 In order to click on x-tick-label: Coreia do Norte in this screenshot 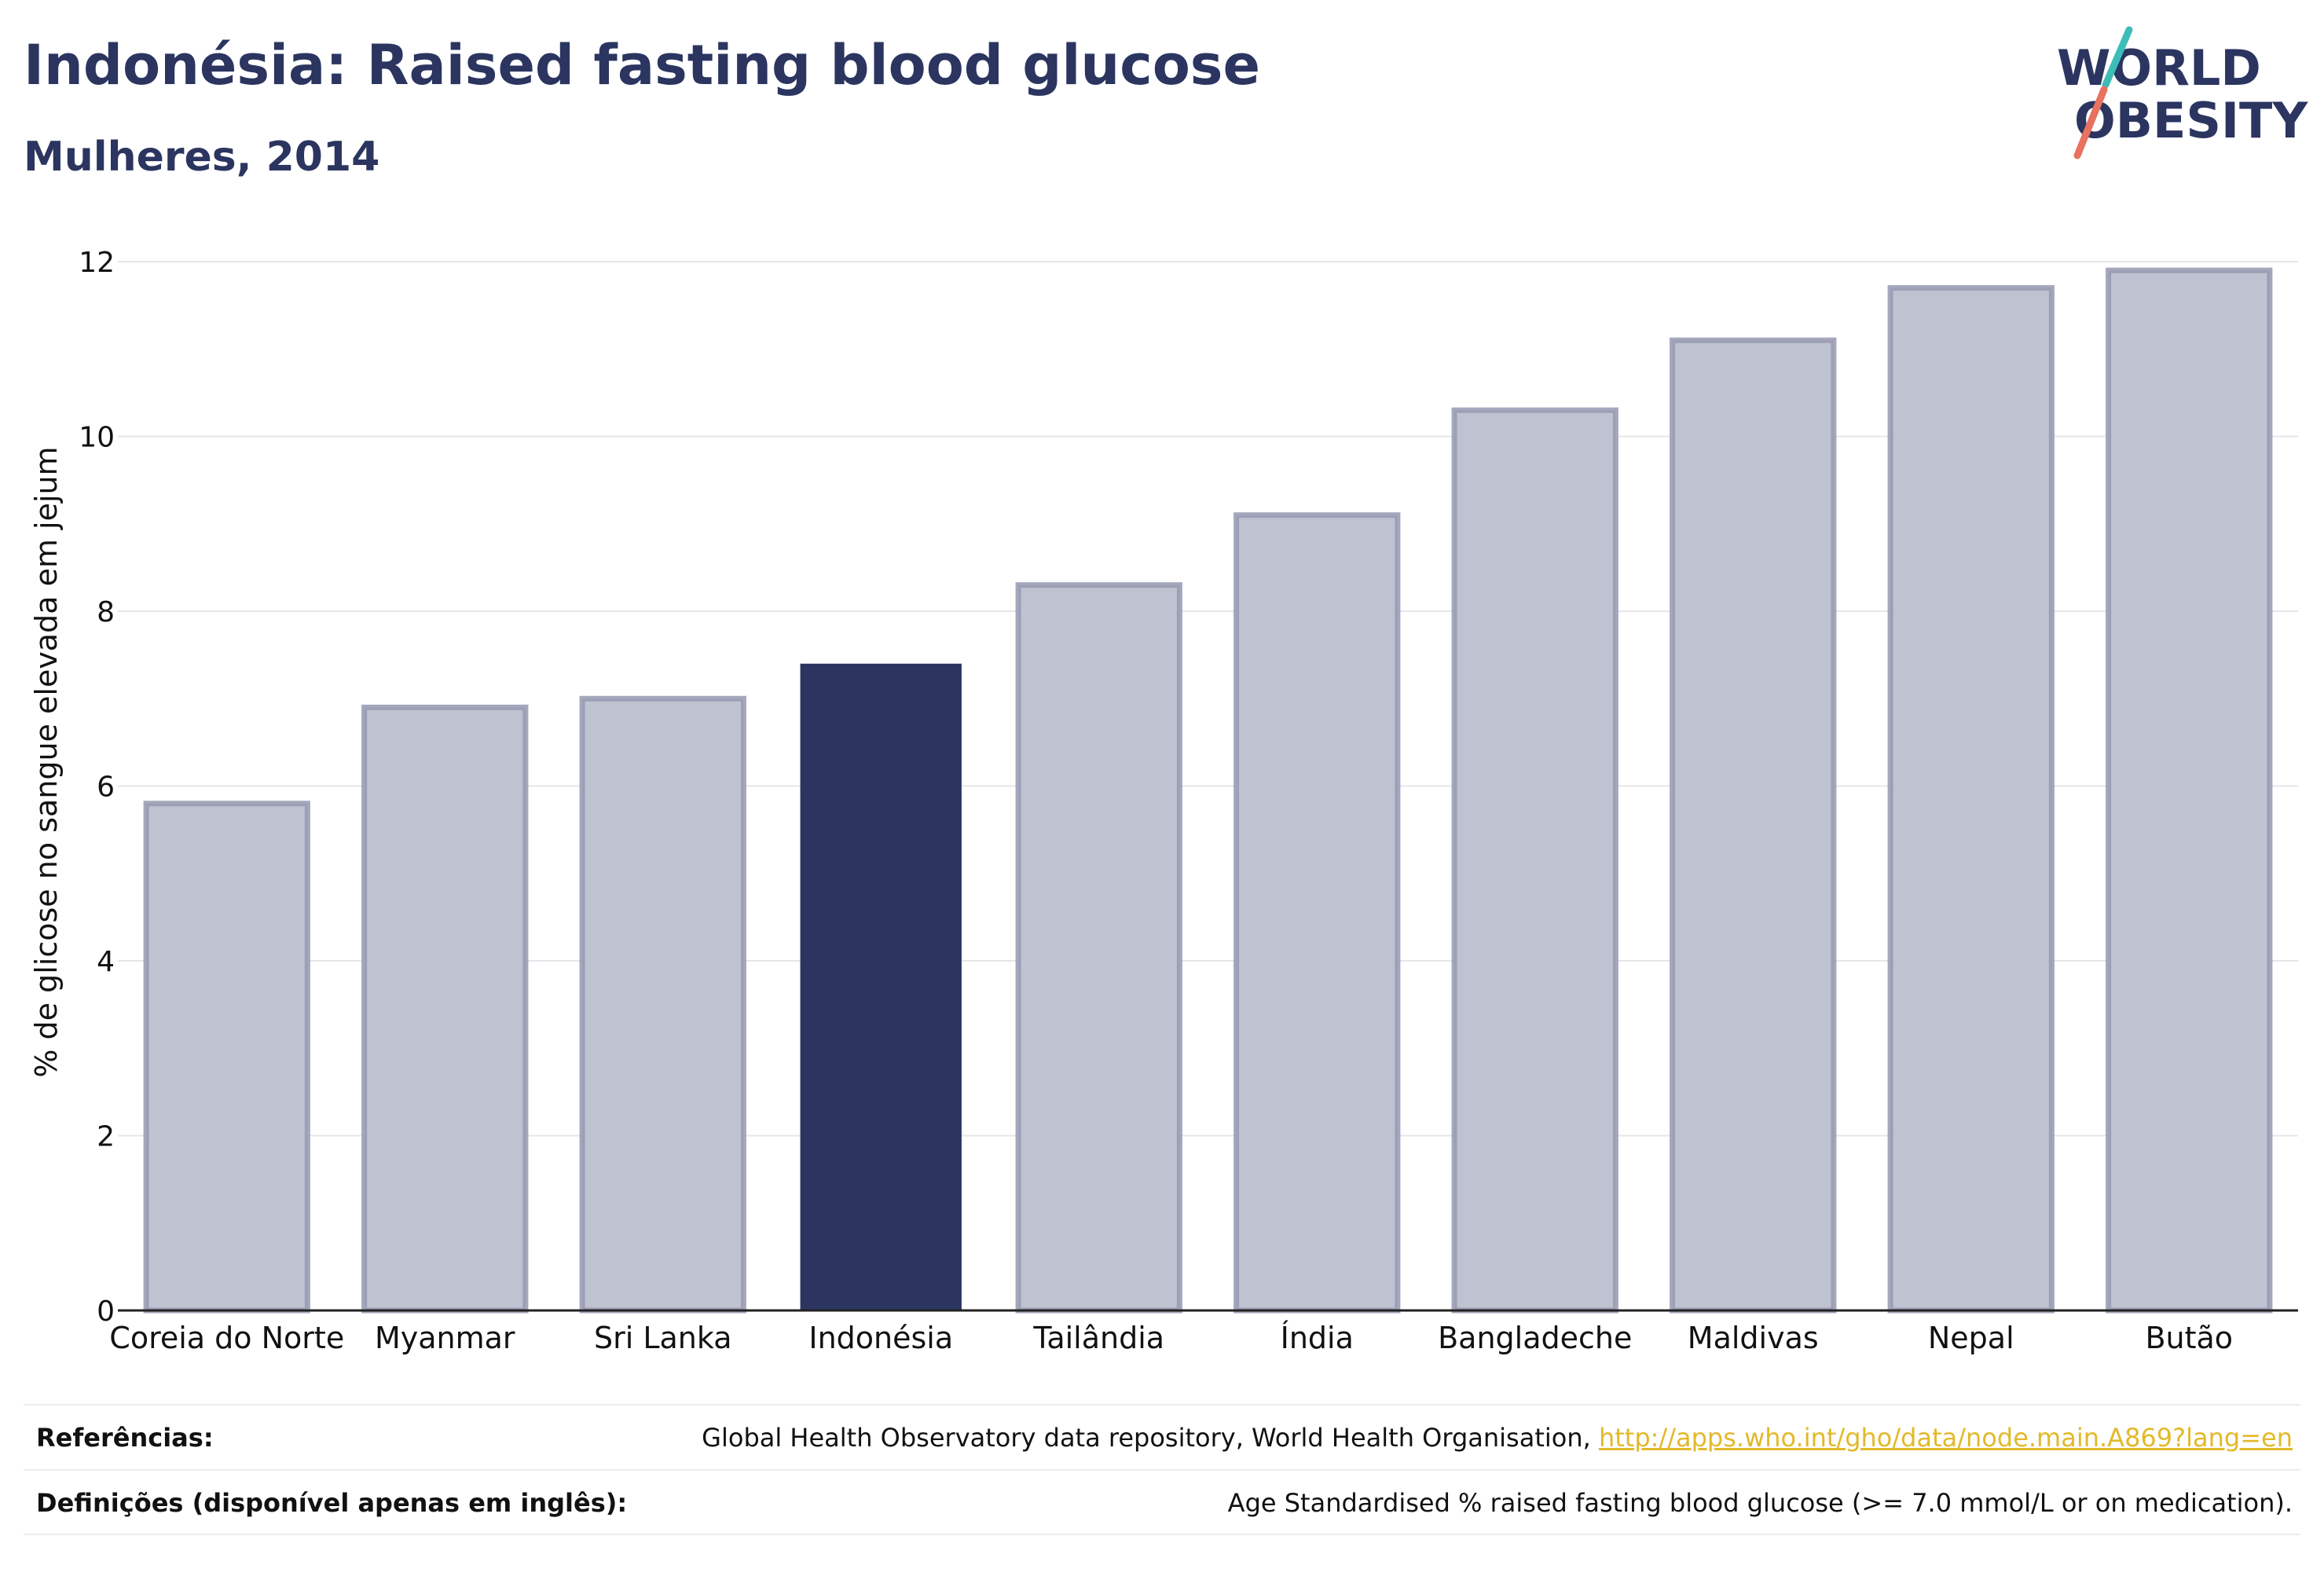, I will do `click(226, 1338)`.